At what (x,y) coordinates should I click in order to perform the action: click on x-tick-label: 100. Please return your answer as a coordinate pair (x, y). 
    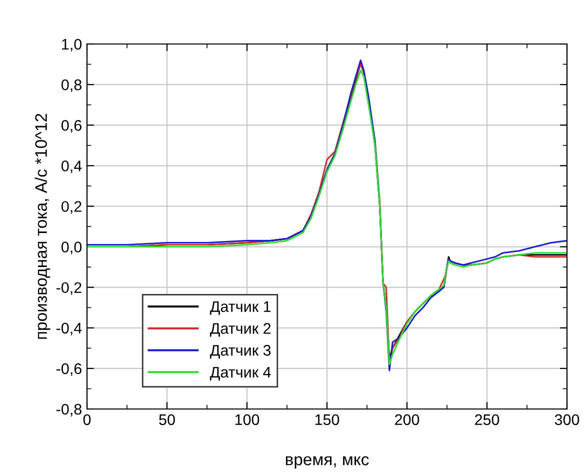
    Looking at the image, I should click on (247, 420).